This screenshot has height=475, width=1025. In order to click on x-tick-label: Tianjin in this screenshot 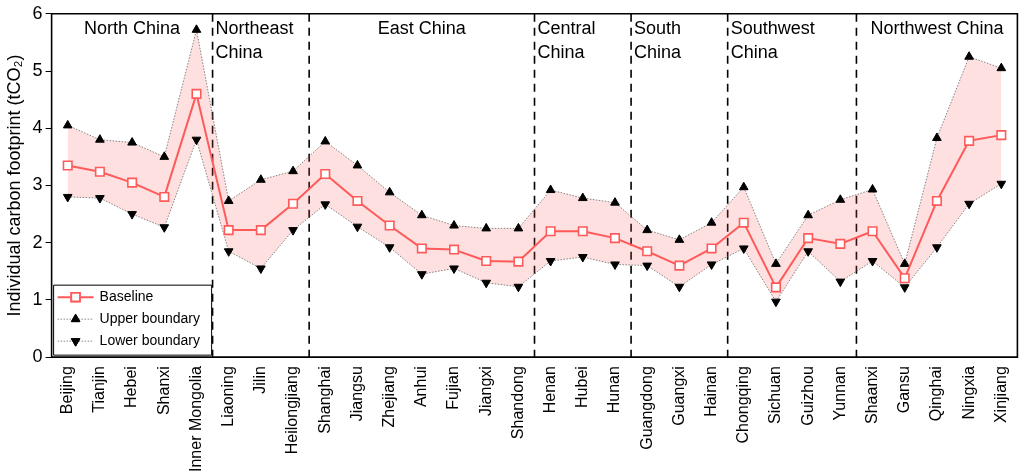, I will do `click(99, 389)`.